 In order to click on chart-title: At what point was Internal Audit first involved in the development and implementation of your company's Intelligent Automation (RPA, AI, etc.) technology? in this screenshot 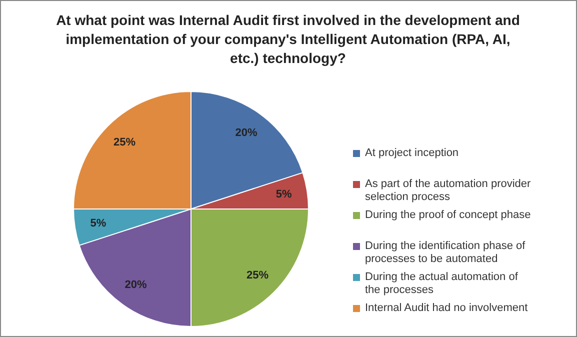, I will do `click(288, 39)`.